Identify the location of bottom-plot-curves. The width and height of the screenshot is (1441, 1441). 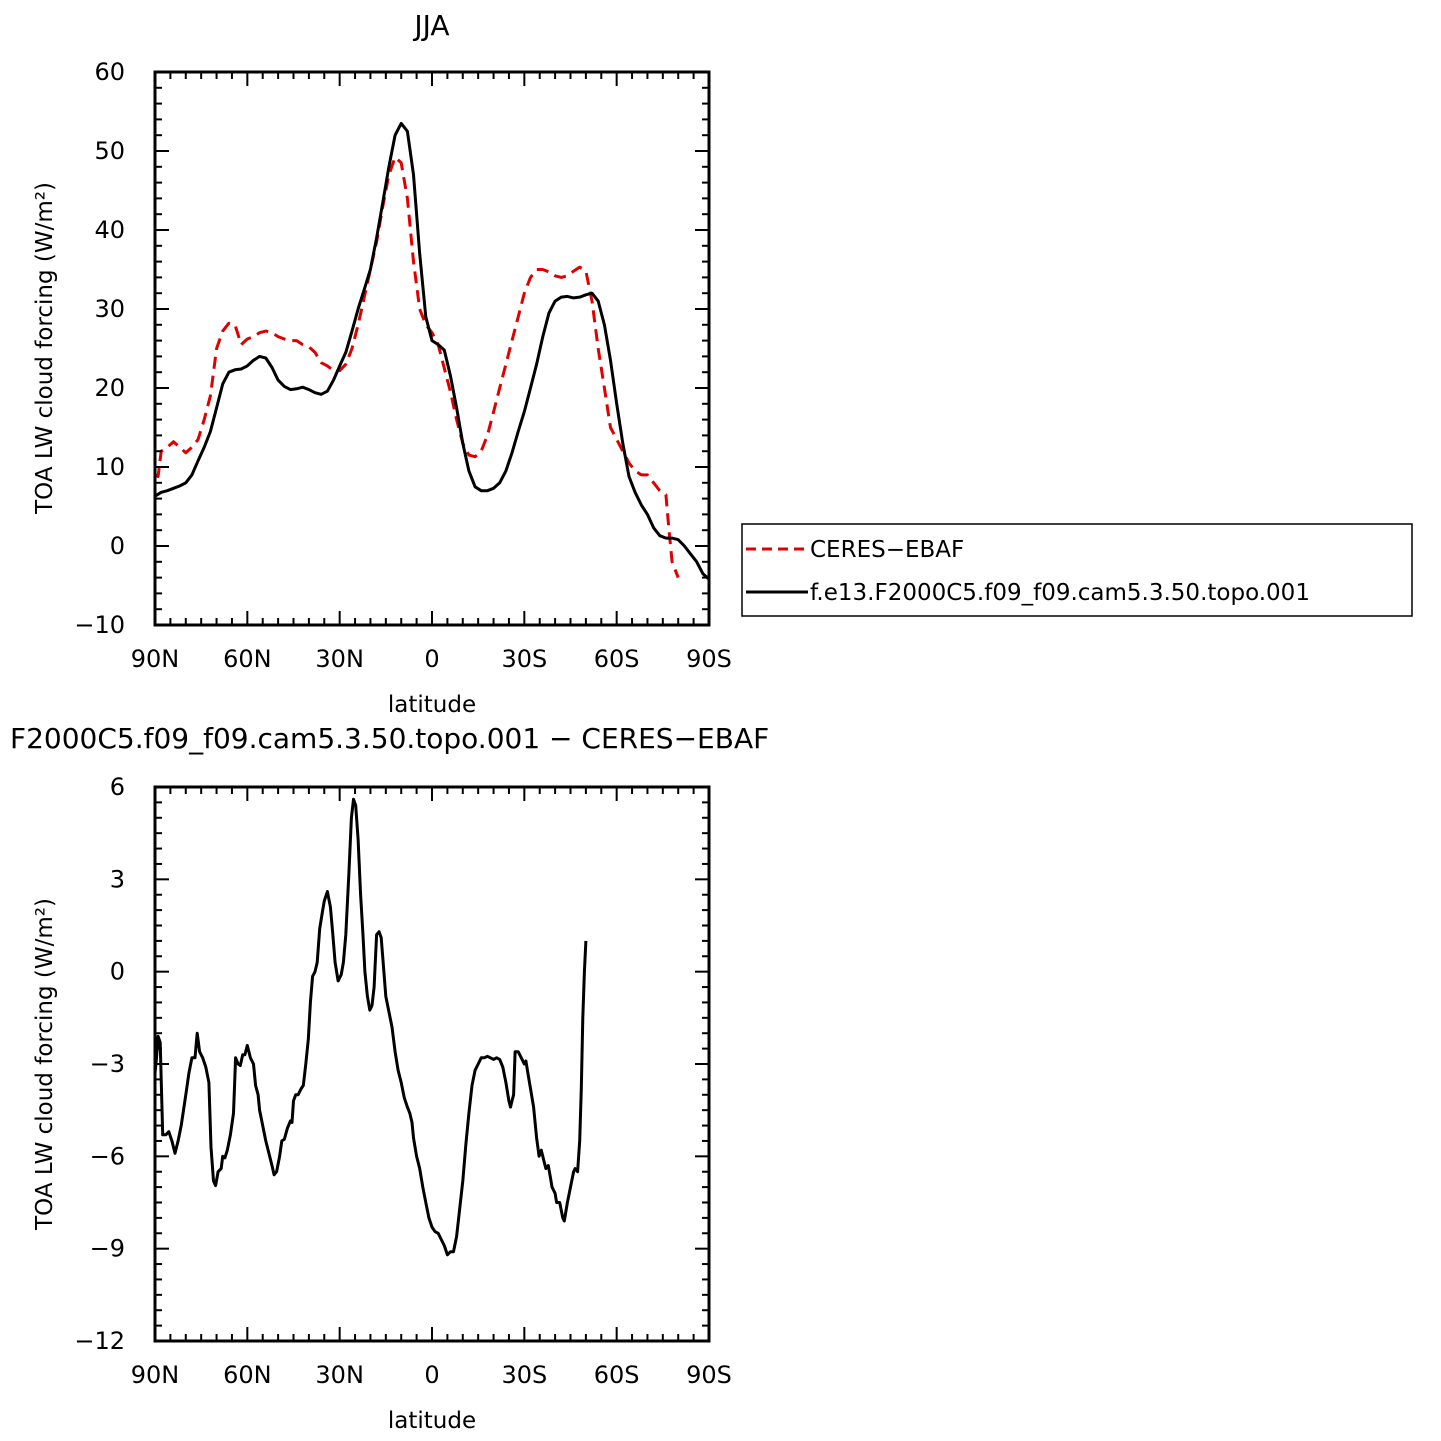
(370, 1027).